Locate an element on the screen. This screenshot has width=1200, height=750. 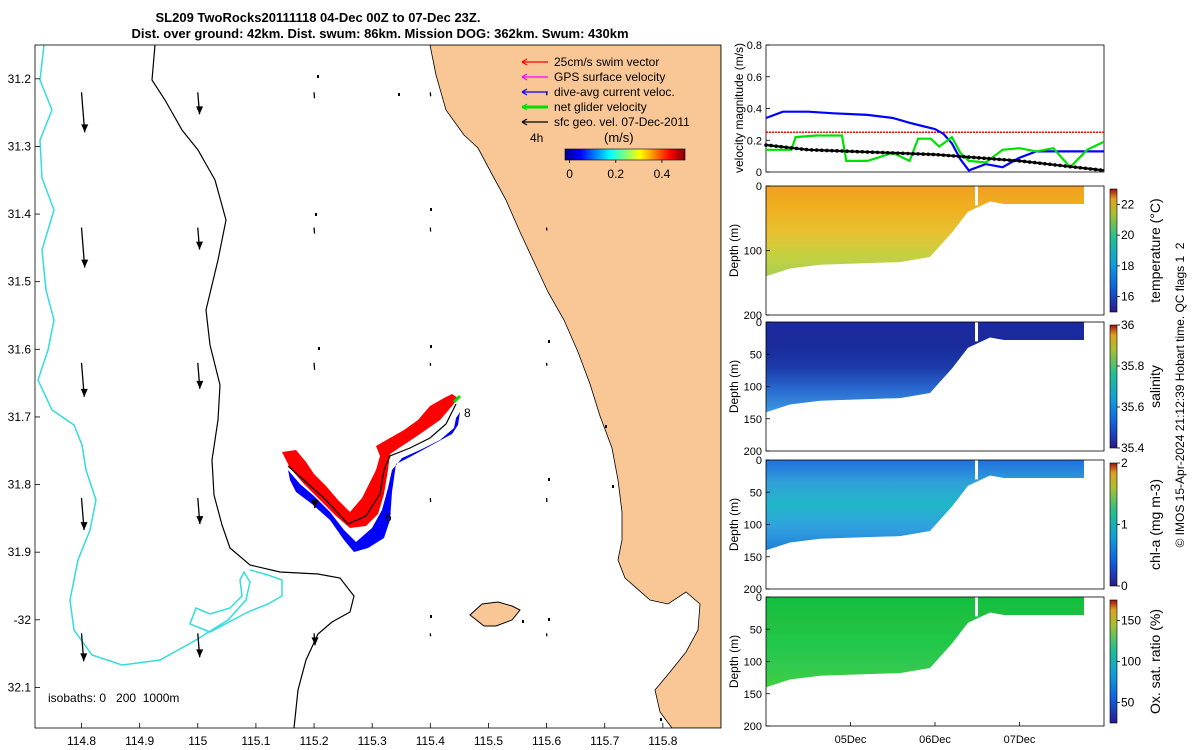
section-colorbar-label: 16 is located at coordinates (1128, 297).